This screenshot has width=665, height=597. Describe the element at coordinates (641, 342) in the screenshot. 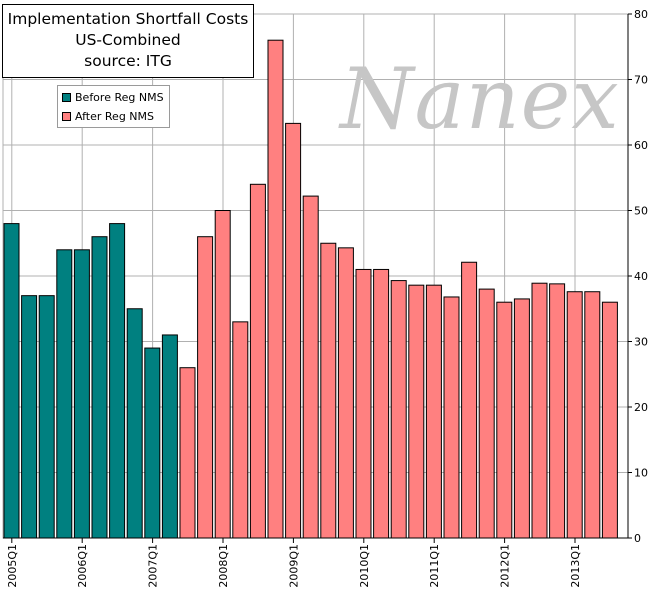

I see `y-tick-label: 30` at that location.